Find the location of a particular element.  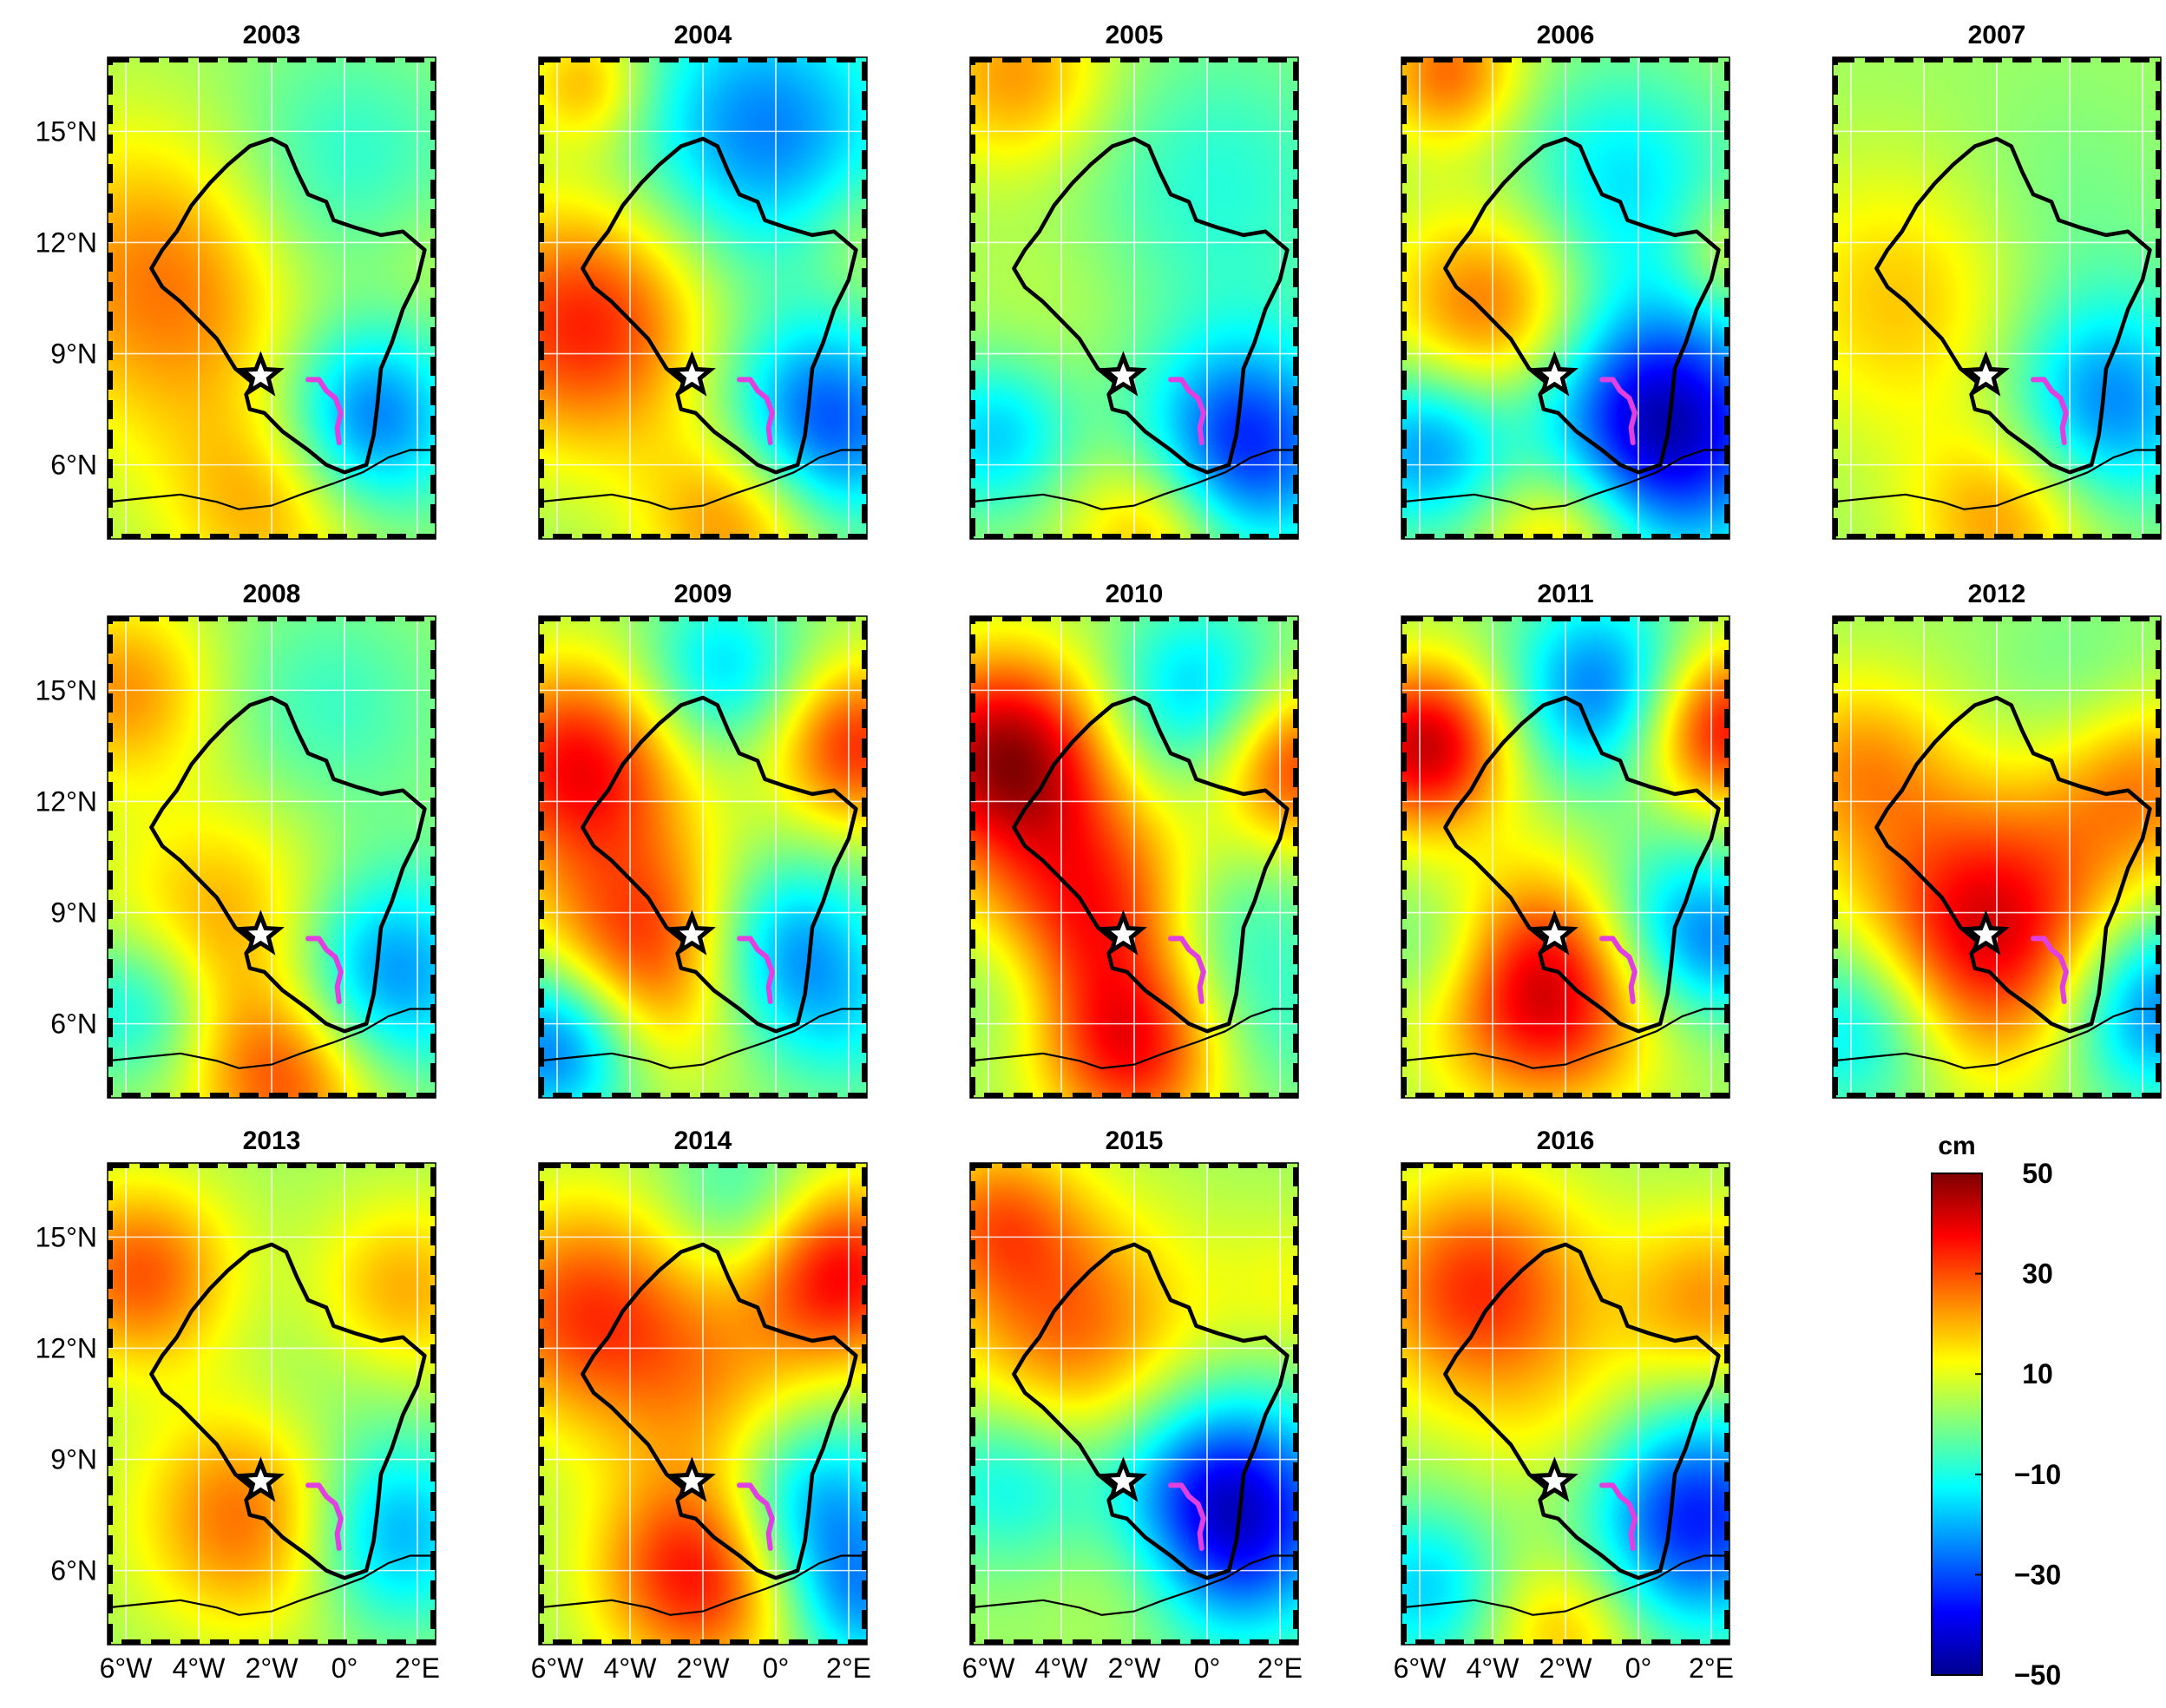

lat-tick-label: 9°N is located at coordinates (73, 1459).